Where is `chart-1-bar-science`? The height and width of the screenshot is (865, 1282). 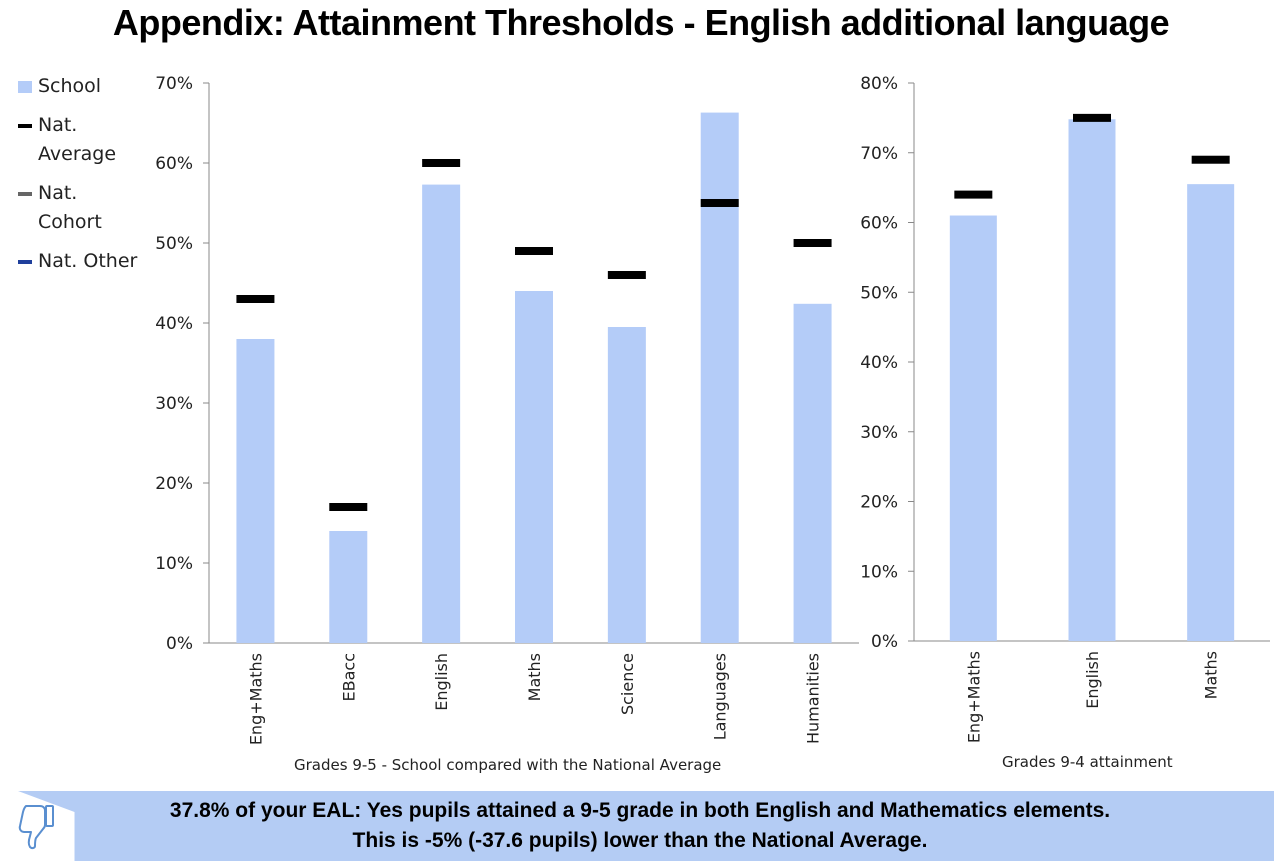 chart-1-bar-science is located at coordinates (626, 485).